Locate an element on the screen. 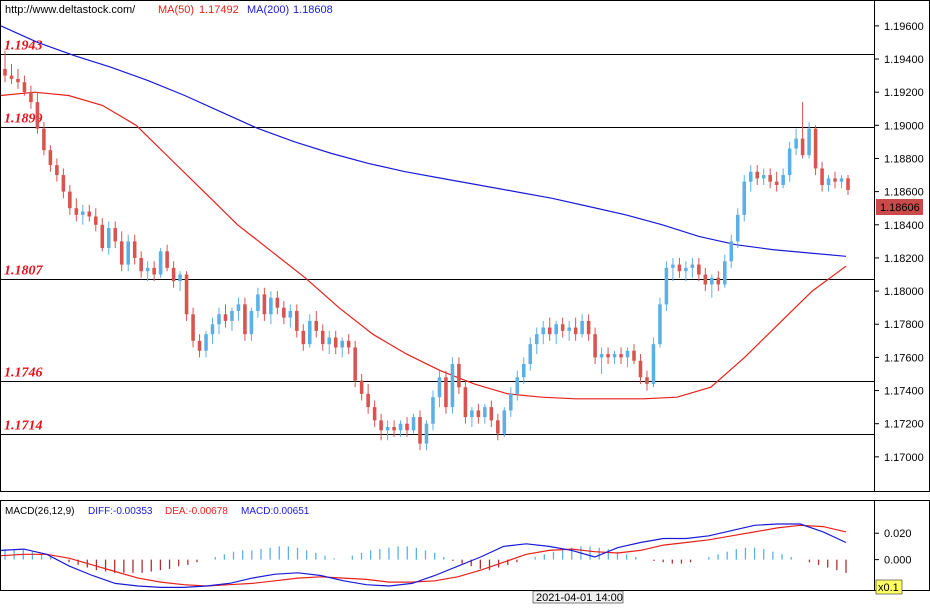 The height and width of the screenshot is (609, 930). price-tick-label: 1.19400 is located at coordinates (904, 60).